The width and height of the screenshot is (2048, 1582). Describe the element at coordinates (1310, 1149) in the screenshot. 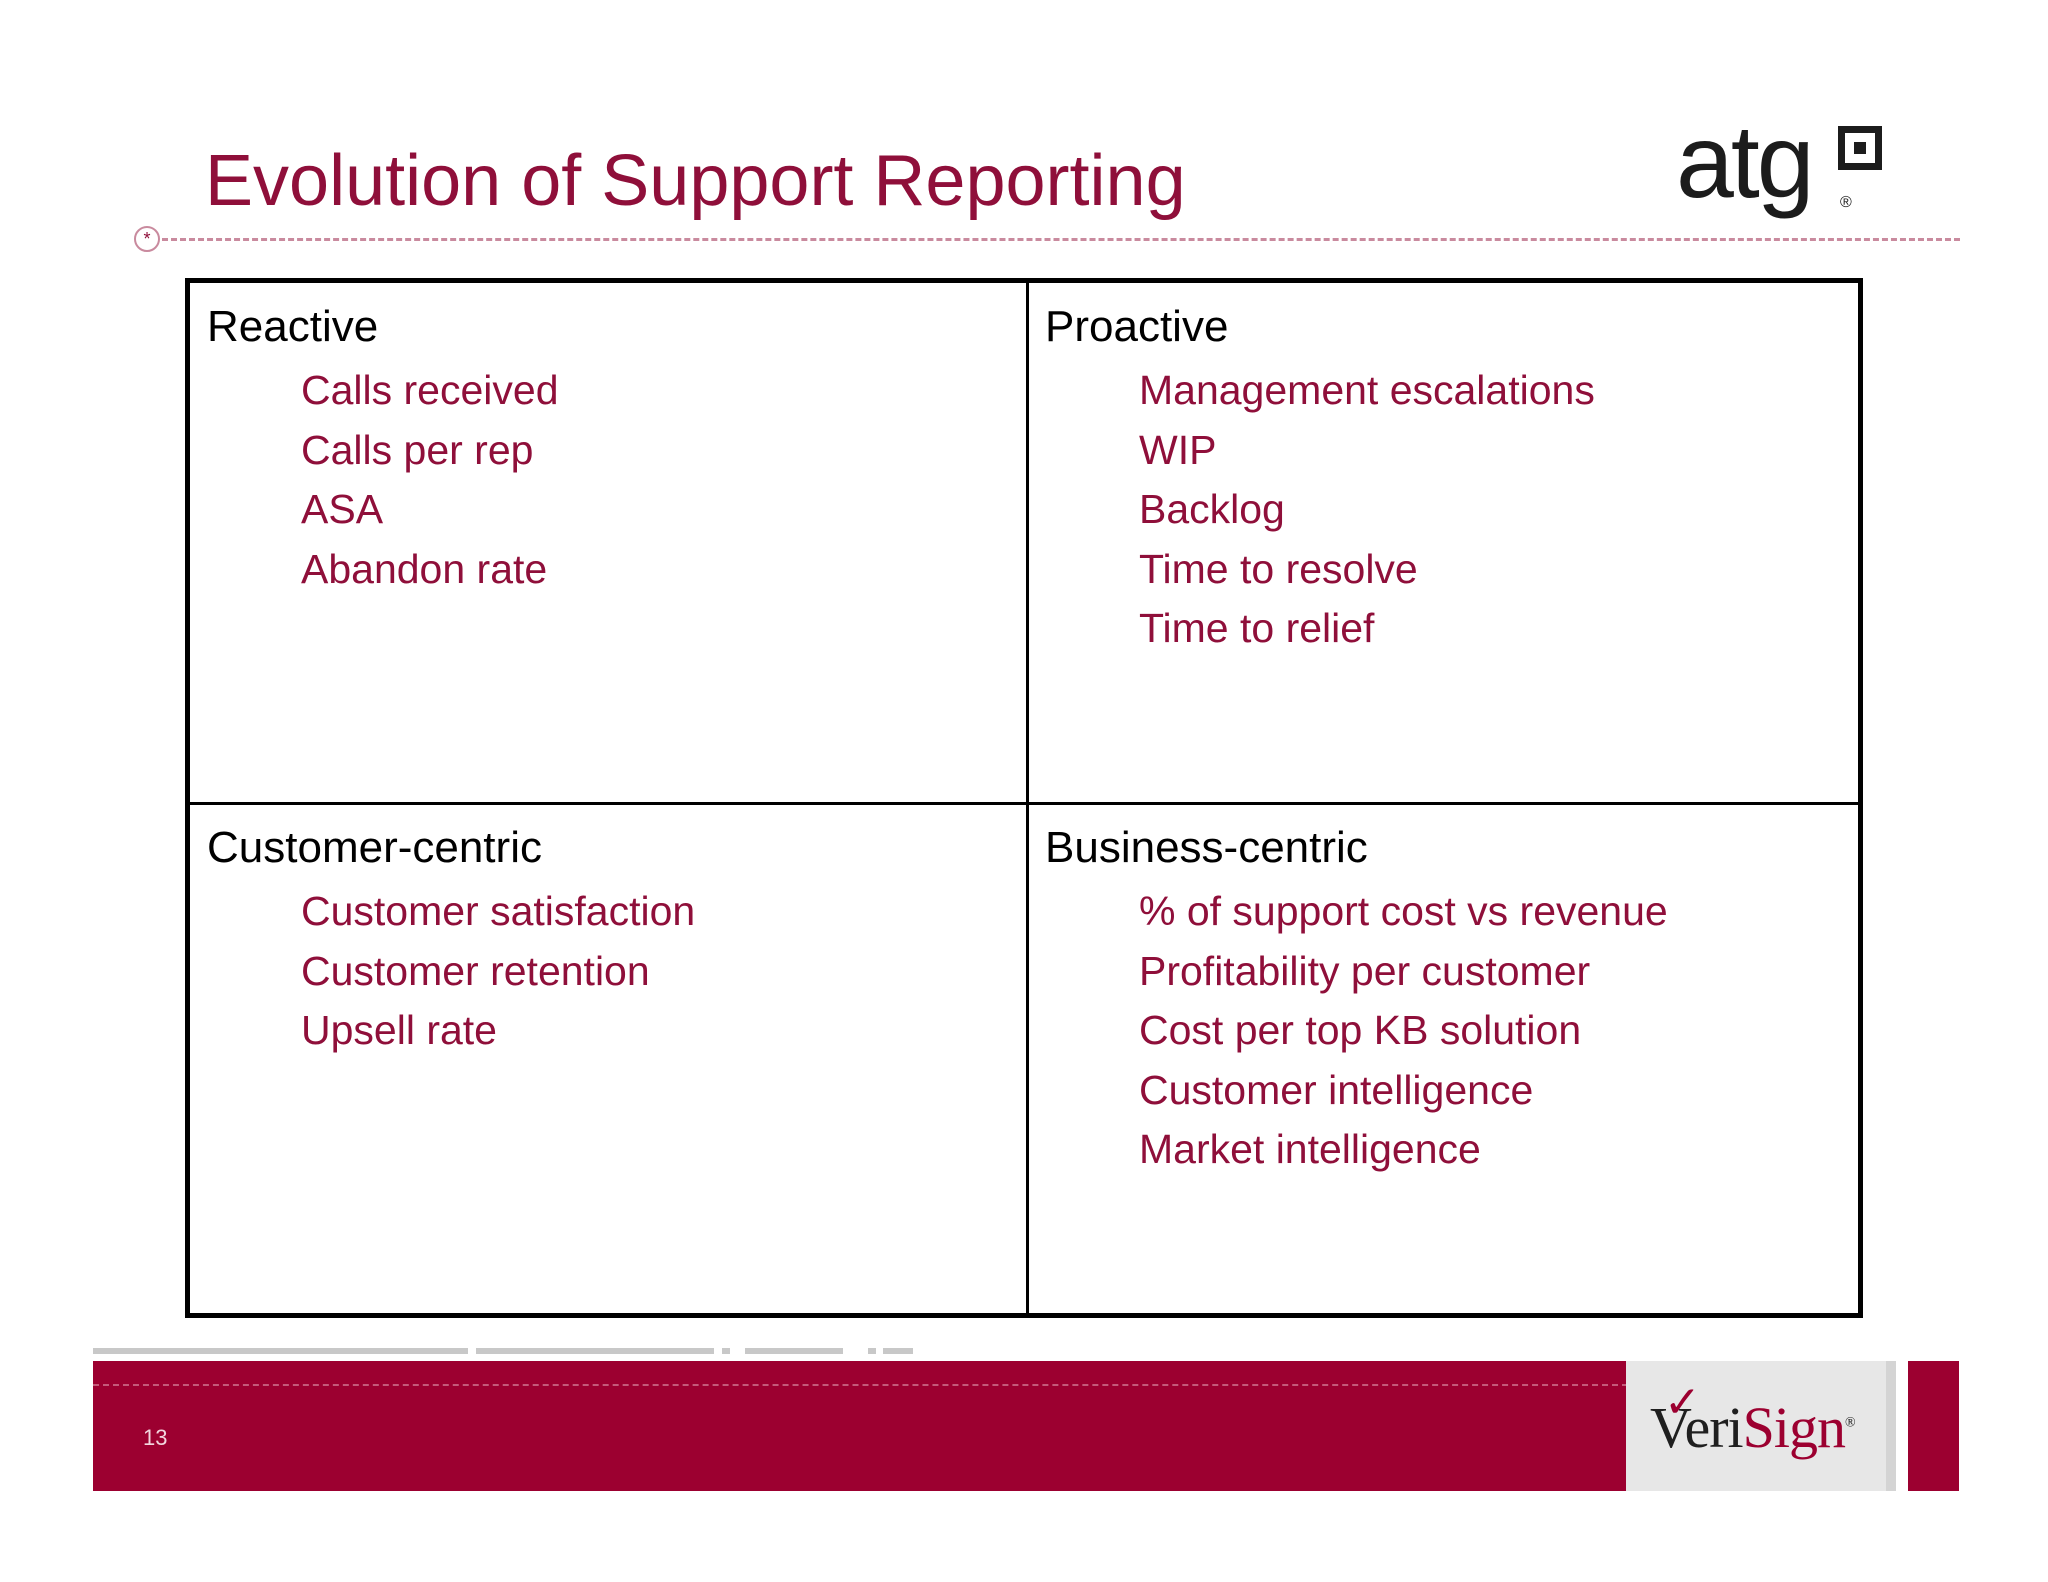

I see `list-item: Market intelligence` at that location.